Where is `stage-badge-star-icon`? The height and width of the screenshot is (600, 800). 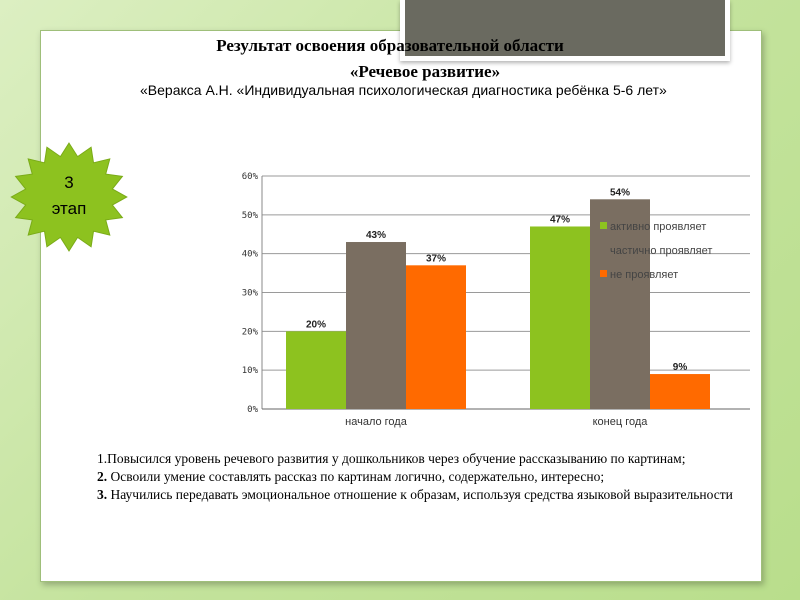
stage-badge-star-icon is located at coordinates (69, 197).